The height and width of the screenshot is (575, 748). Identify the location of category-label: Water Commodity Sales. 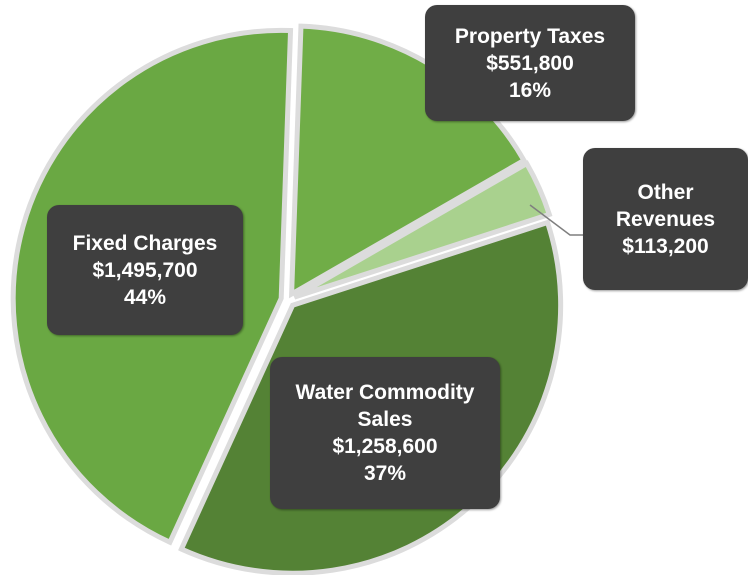
(385, 406).